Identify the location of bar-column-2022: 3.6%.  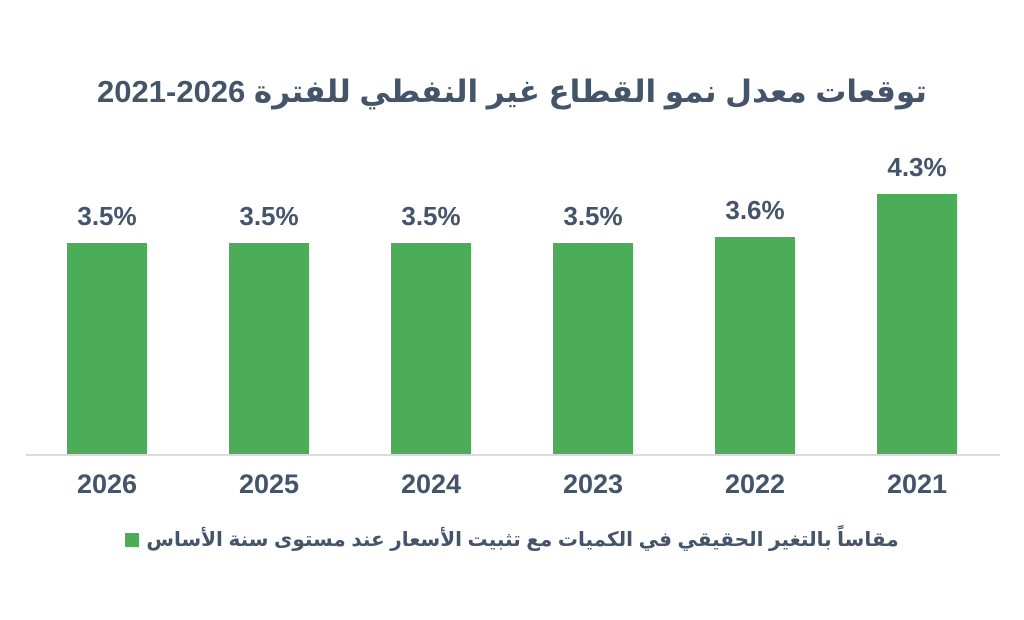
(755, 302).